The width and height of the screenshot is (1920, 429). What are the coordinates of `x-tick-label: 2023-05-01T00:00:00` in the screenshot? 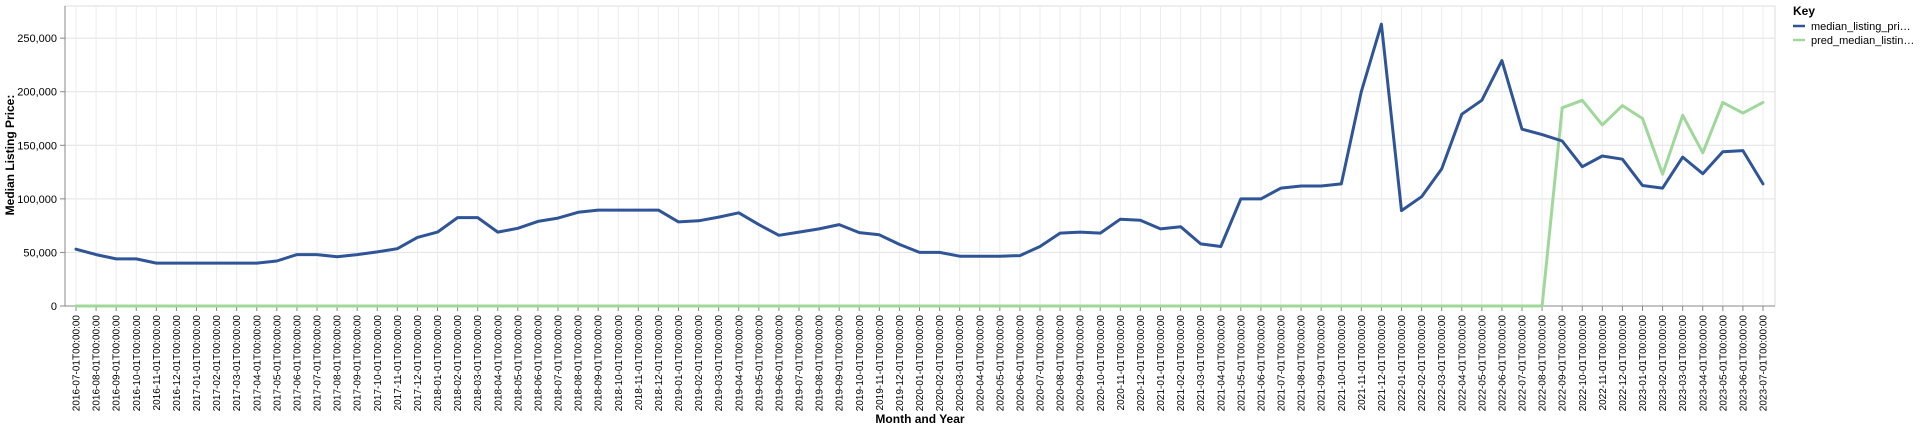 It's located at (1723, 363).